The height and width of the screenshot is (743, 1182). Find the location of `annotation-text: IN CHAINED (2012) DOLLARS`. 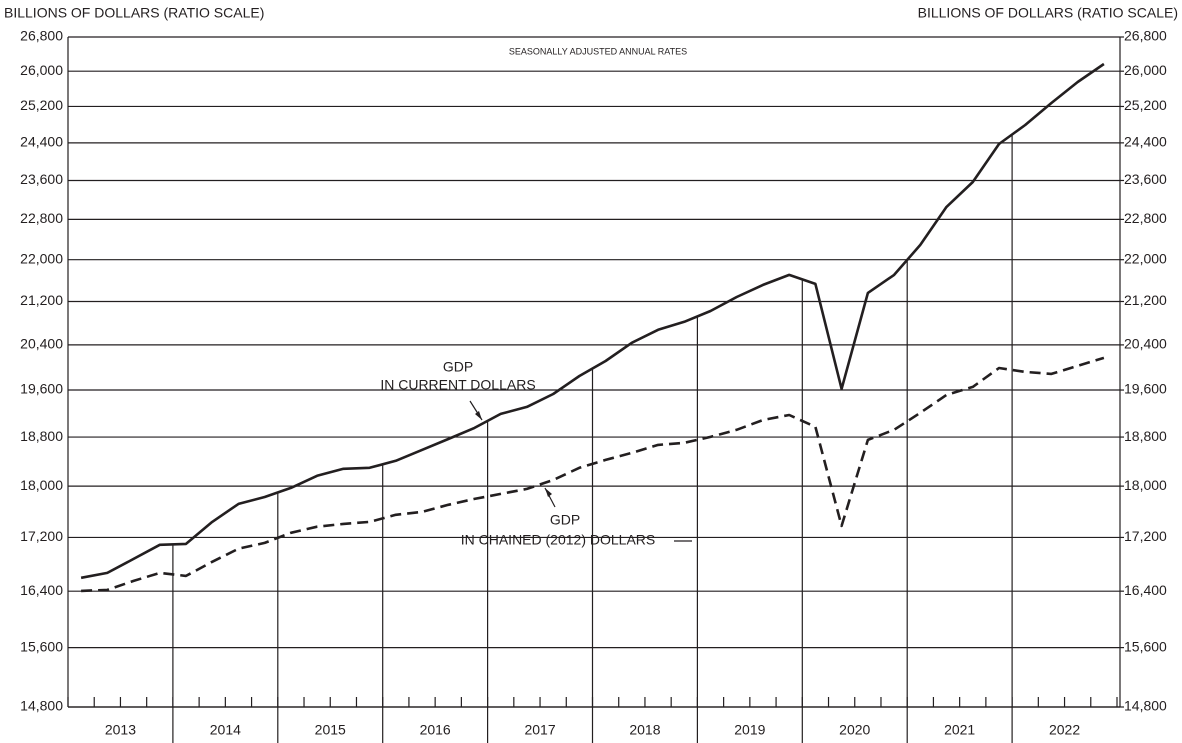

annotation-text: IN CHAINED (2012) DOLLARS is located at coordinates (558, 540).